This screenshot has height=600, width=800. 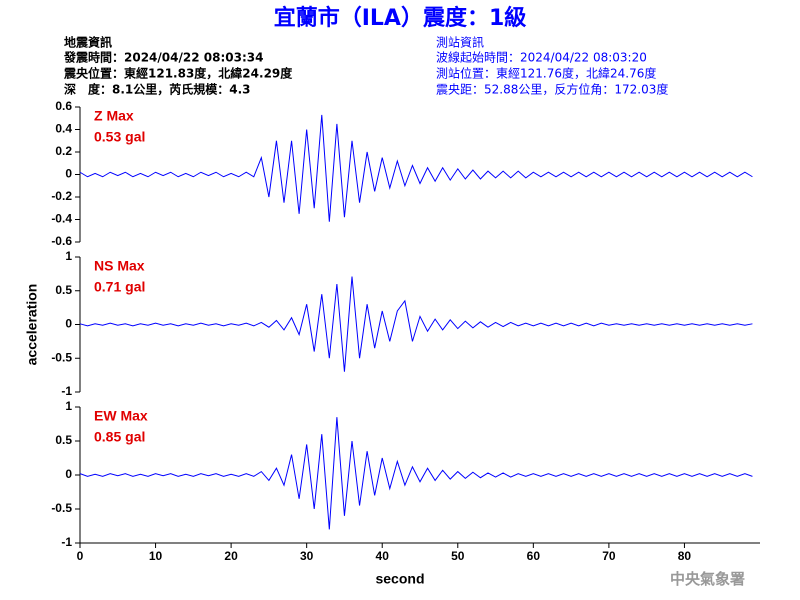 What do you see at coordinates (685, 556) in the screenshot?
I see `x-tick-label: 80` at bounding box center [685, 556].